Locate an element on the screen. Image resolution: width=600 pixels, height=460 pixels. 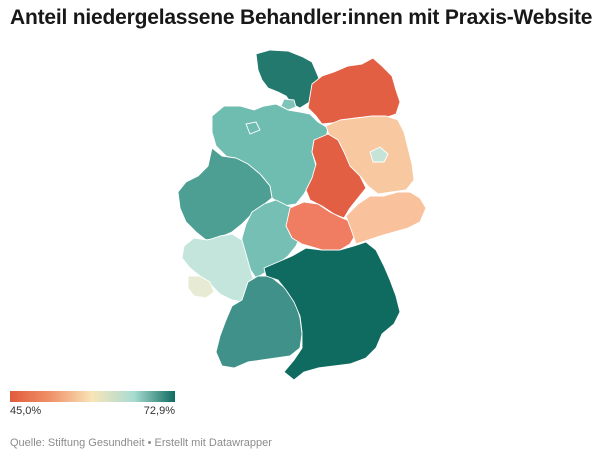
state-berlin is located at coordinates (379, 154).